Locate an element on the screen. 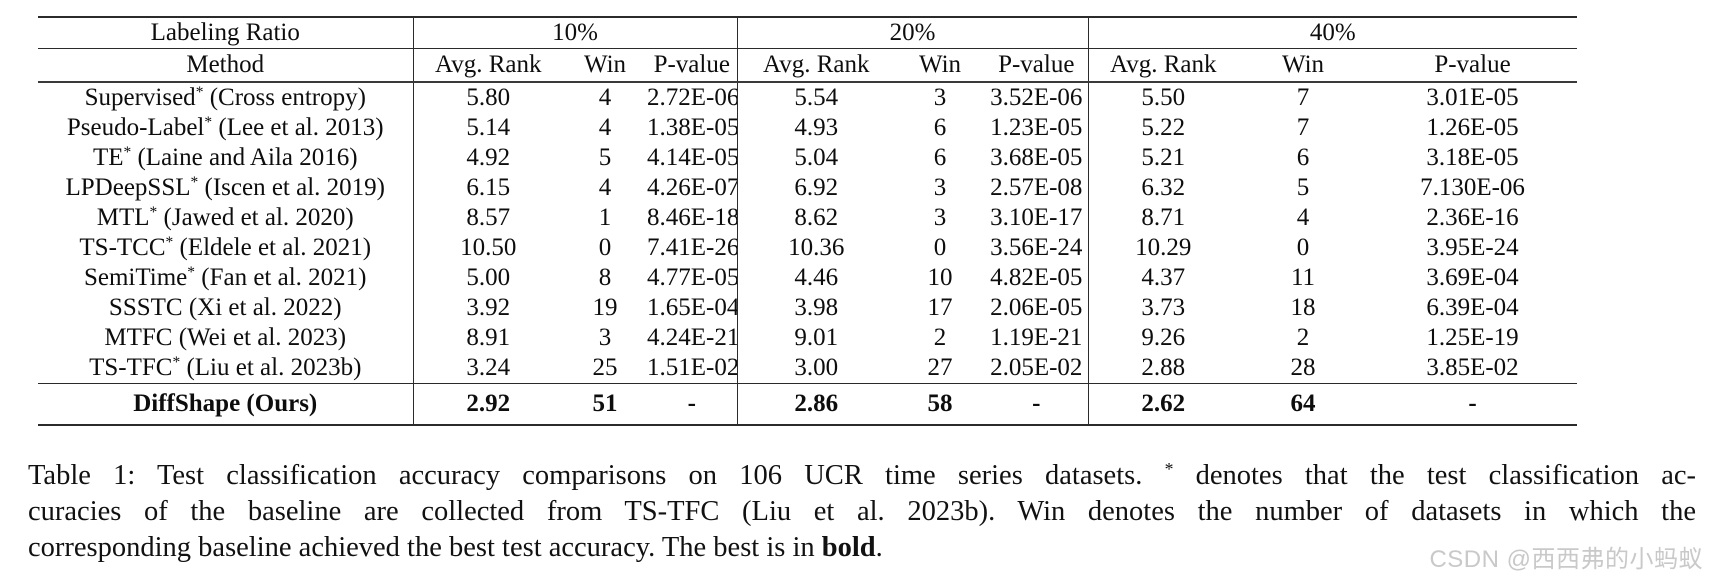  ratio-group-20-header: 20% is located at coordinates (913, 33).